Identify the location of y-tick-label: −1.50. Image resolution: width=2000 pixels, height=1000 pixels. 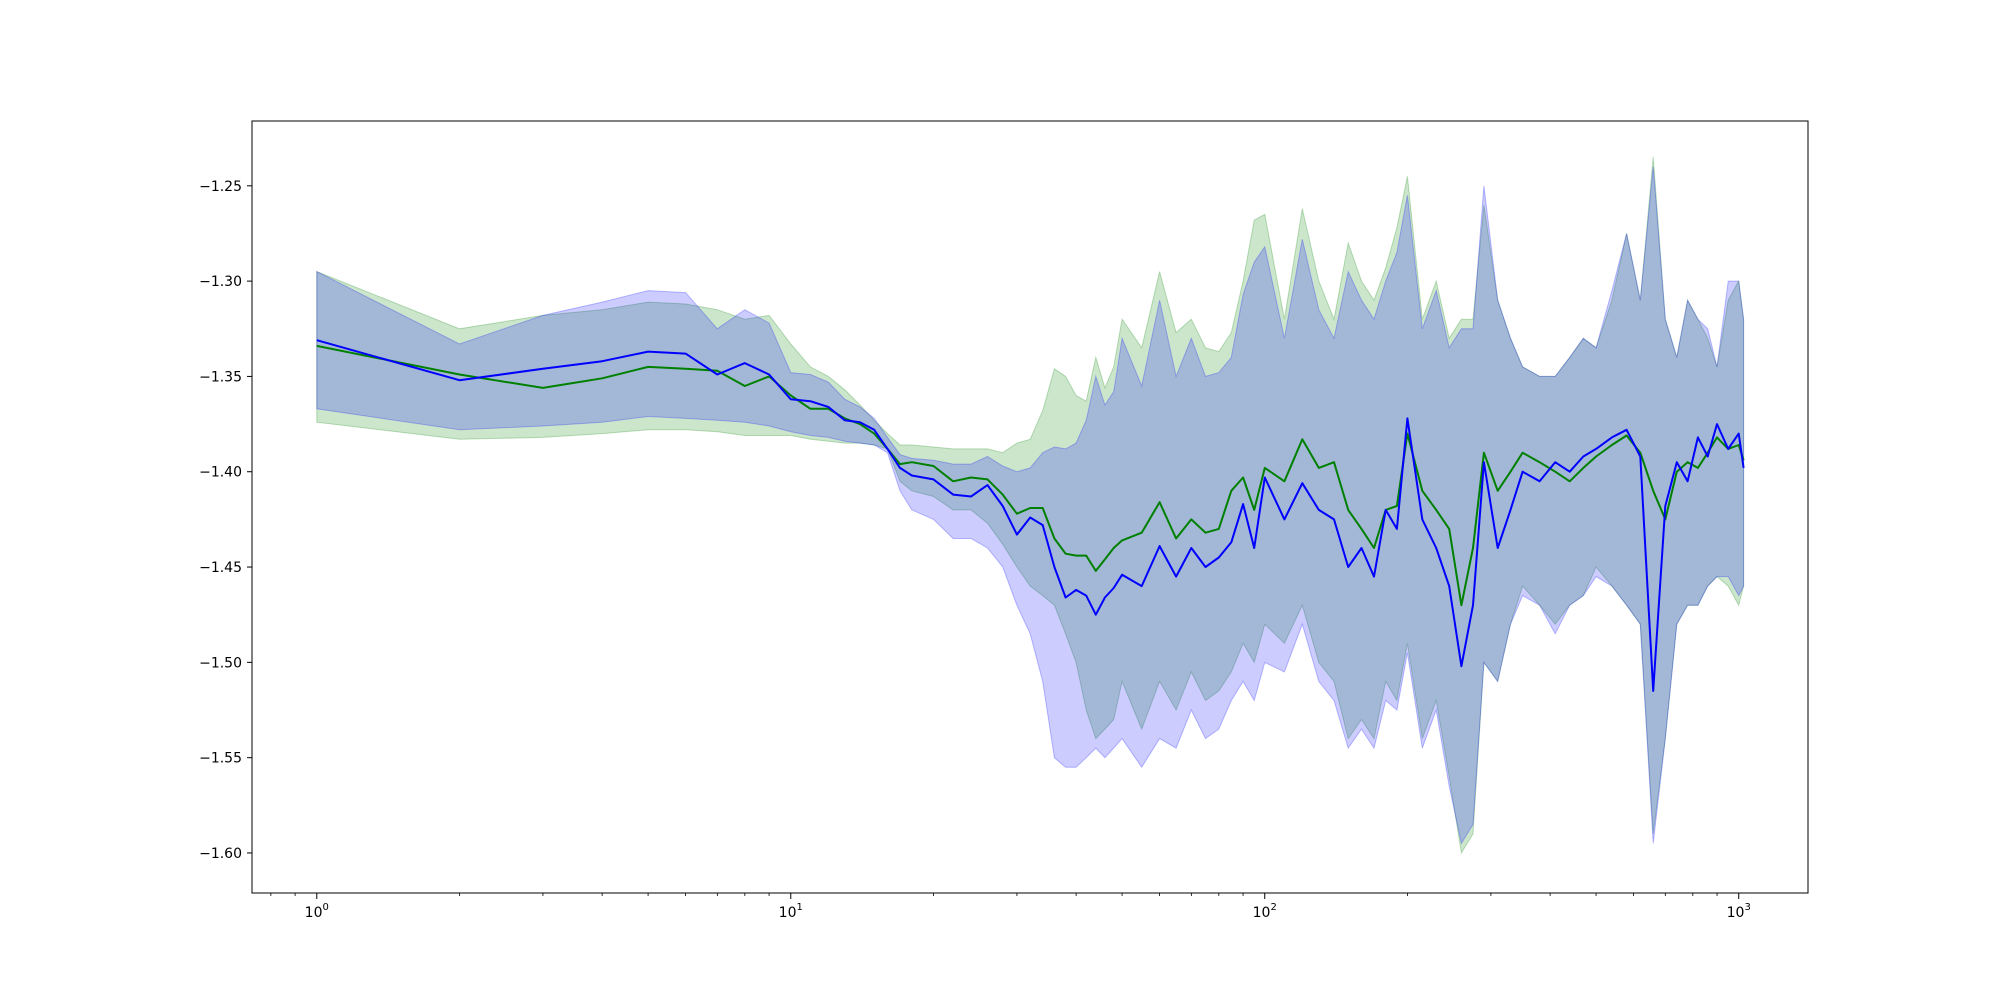
(220, 663).